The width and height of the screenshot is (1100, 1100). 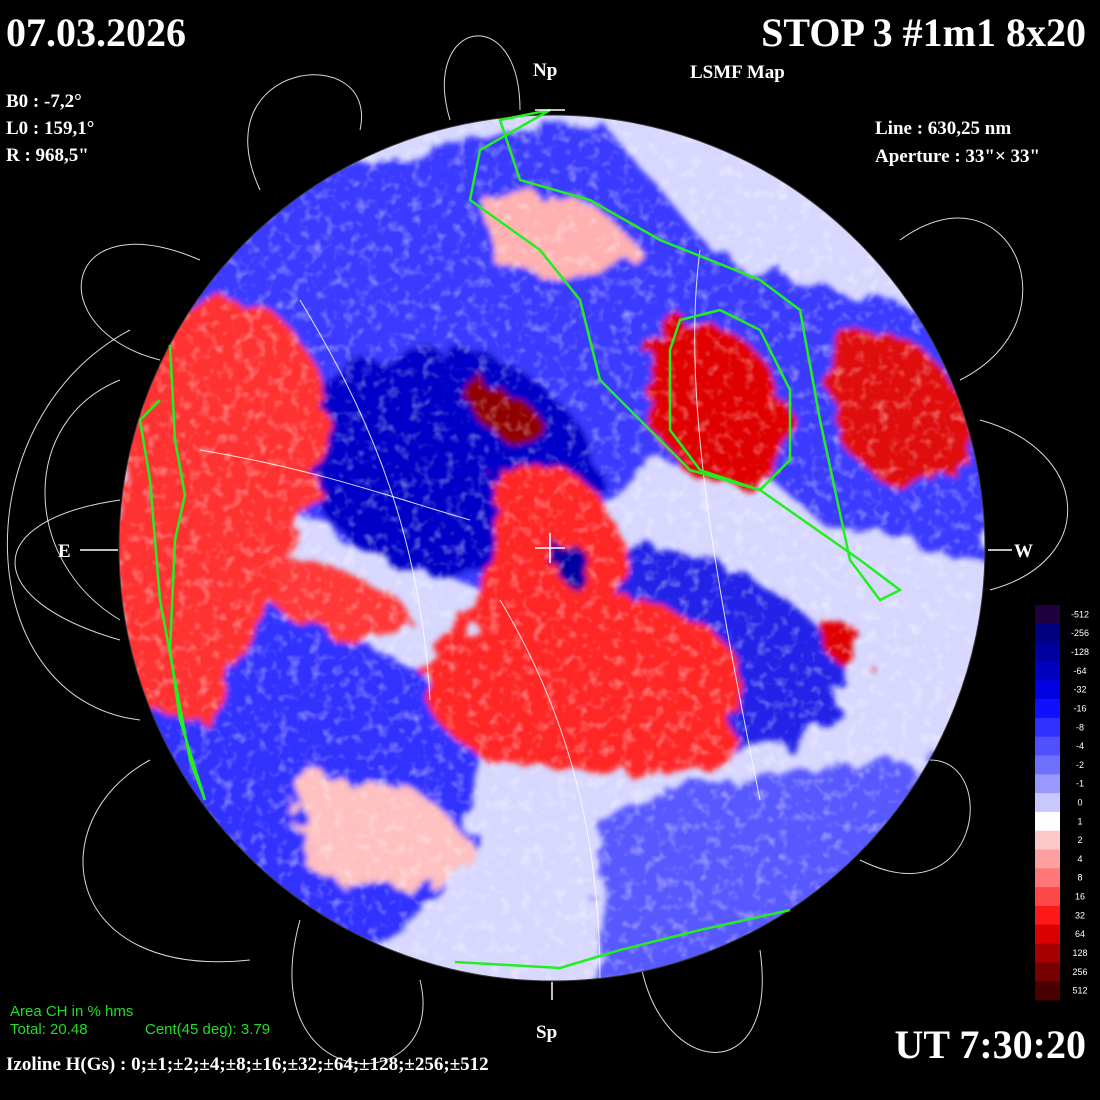 I want to click on colorbar-label: 16, so click(x=1080, y=897).